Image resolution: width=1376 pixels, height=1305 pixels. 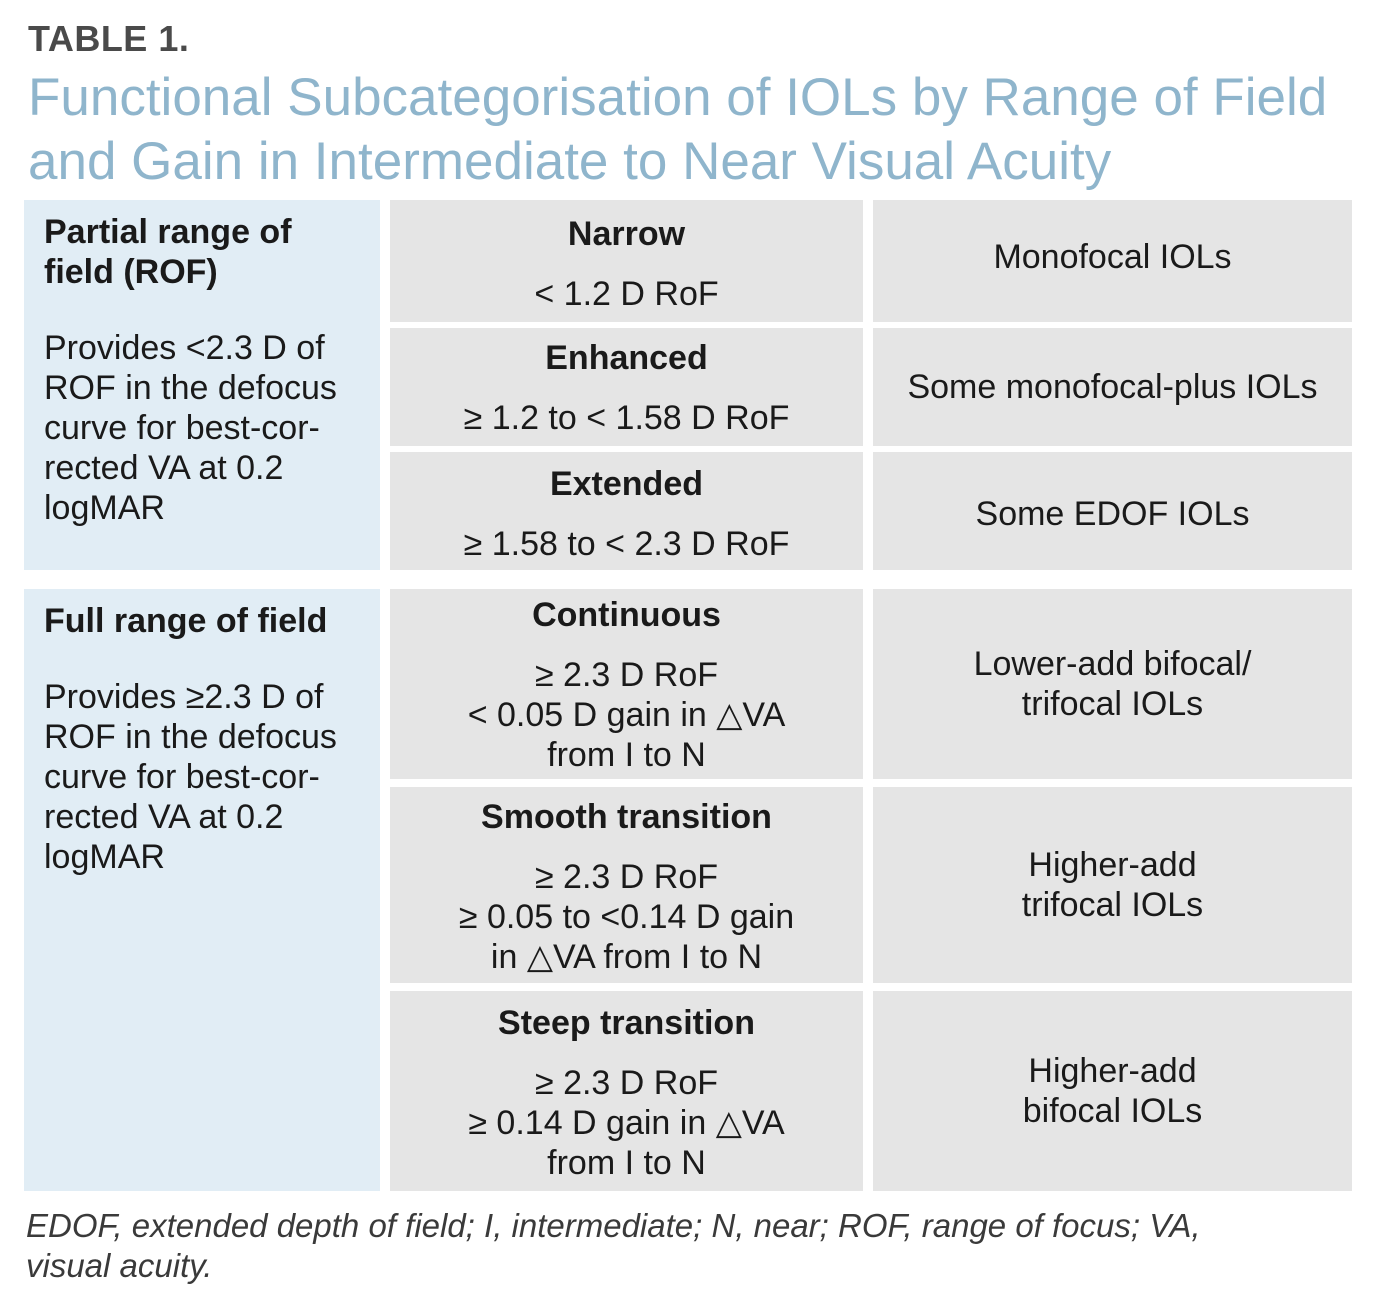 I want to click on category-title: Enhanced, so click(x=626, y=358).